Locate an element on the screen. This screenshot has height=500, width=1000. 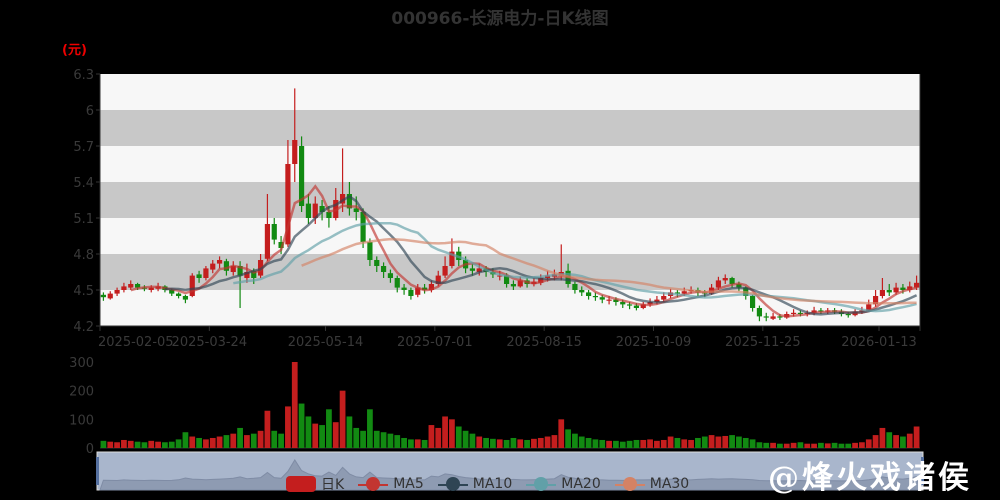
zoom-handle-left is located at coordinates (97, 471).